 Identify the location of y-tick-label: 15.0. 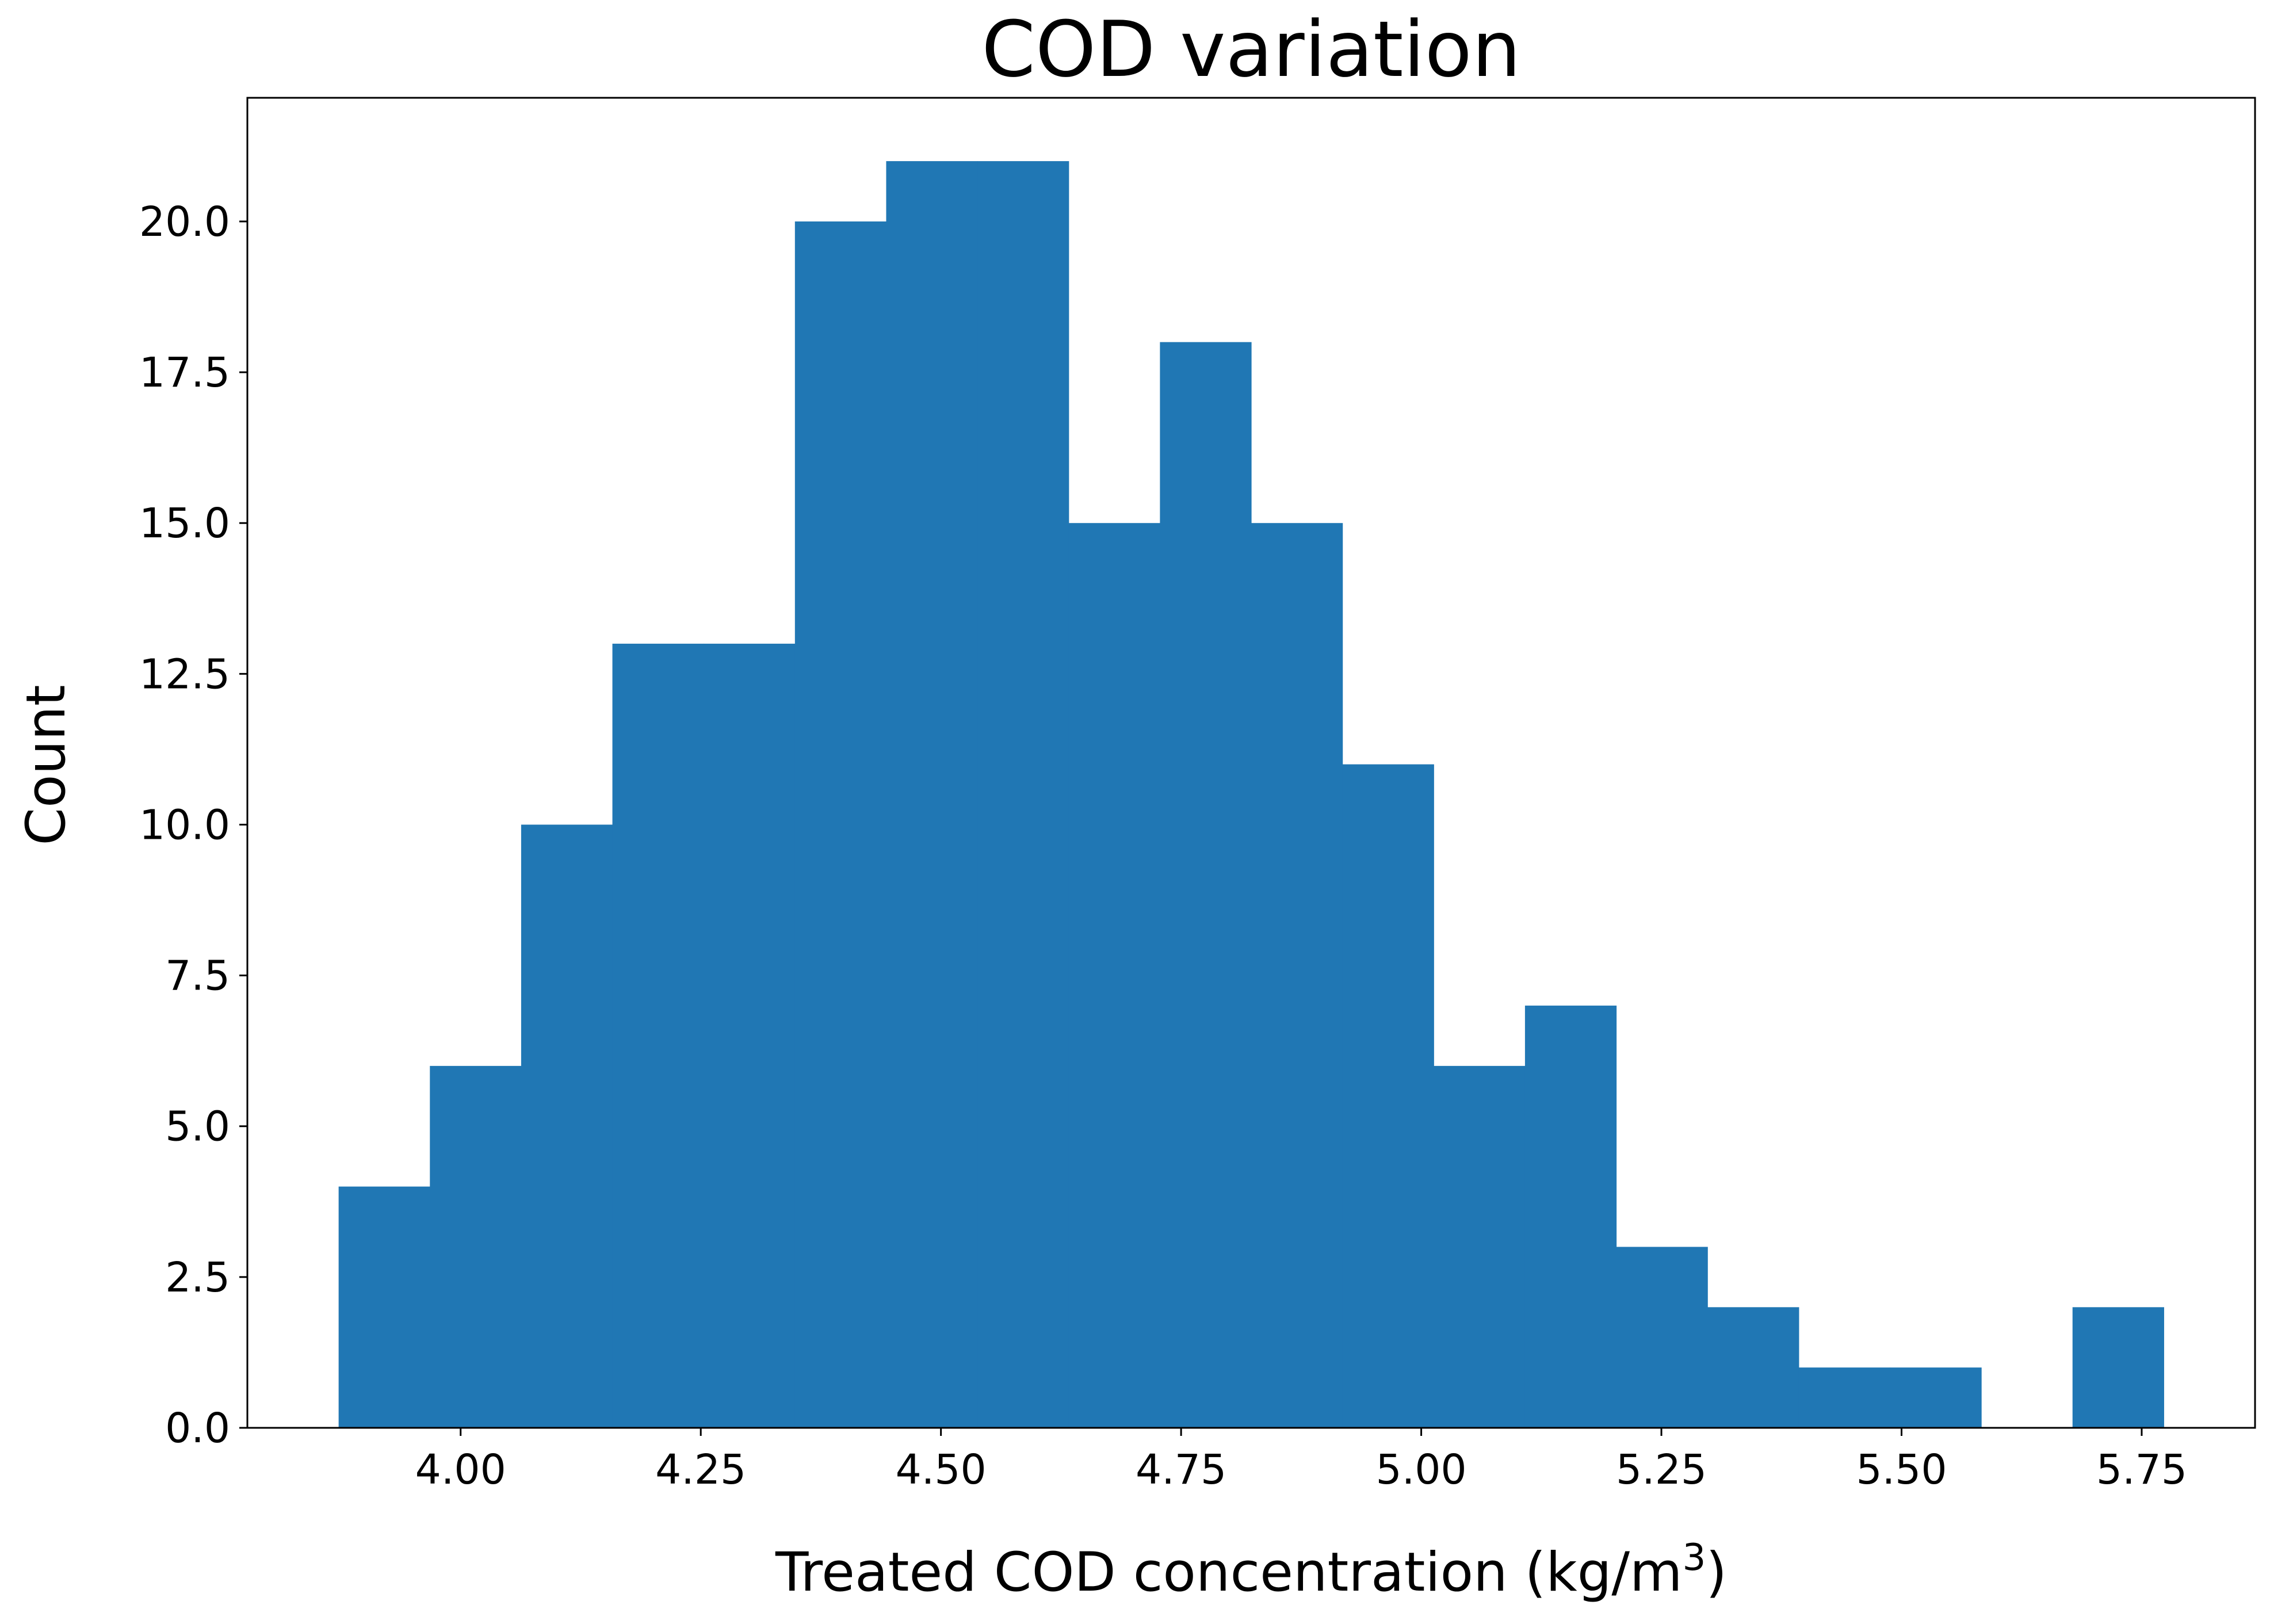
(184, 523).